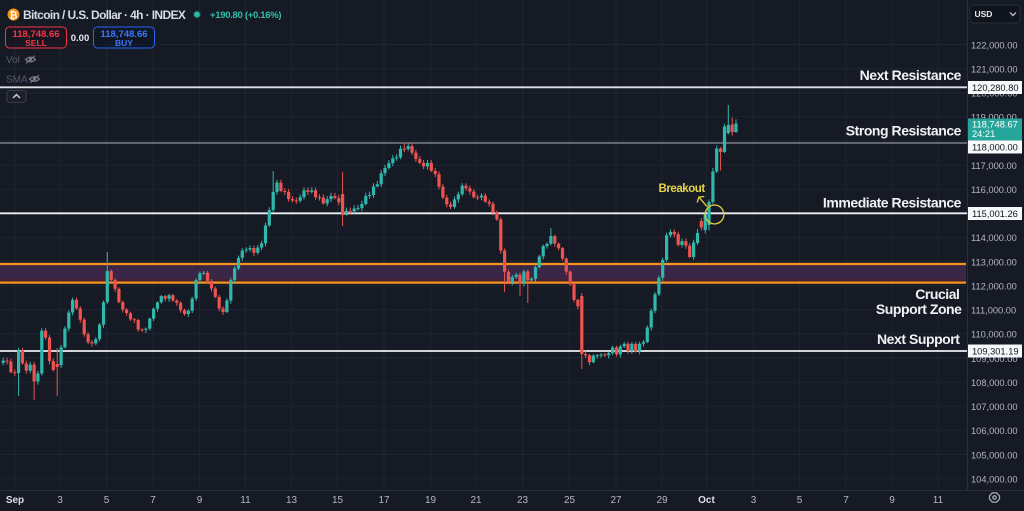 This screenshot has width=1024, height=511. What do you see at coordinates (919, 309) in the screenshot?
I see `svg-text: Support Zone` at bounding box center [919, 309].